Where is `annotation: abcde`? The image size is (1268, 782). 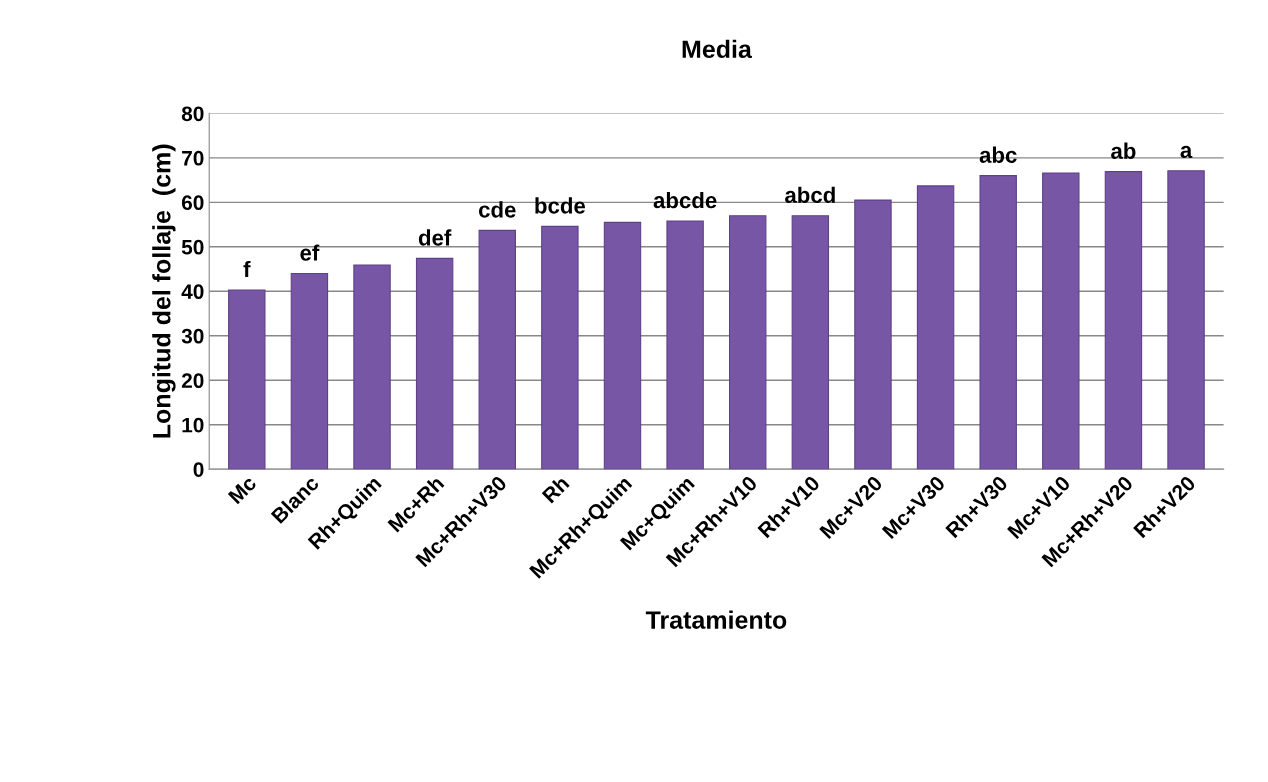
annotation: abcde is located at coordinates (685, 200).